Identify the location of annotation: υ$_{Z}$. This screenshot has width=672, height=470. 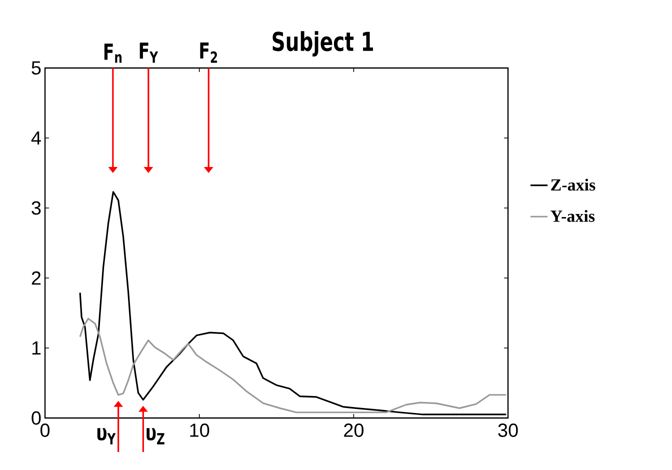
(155, 436).